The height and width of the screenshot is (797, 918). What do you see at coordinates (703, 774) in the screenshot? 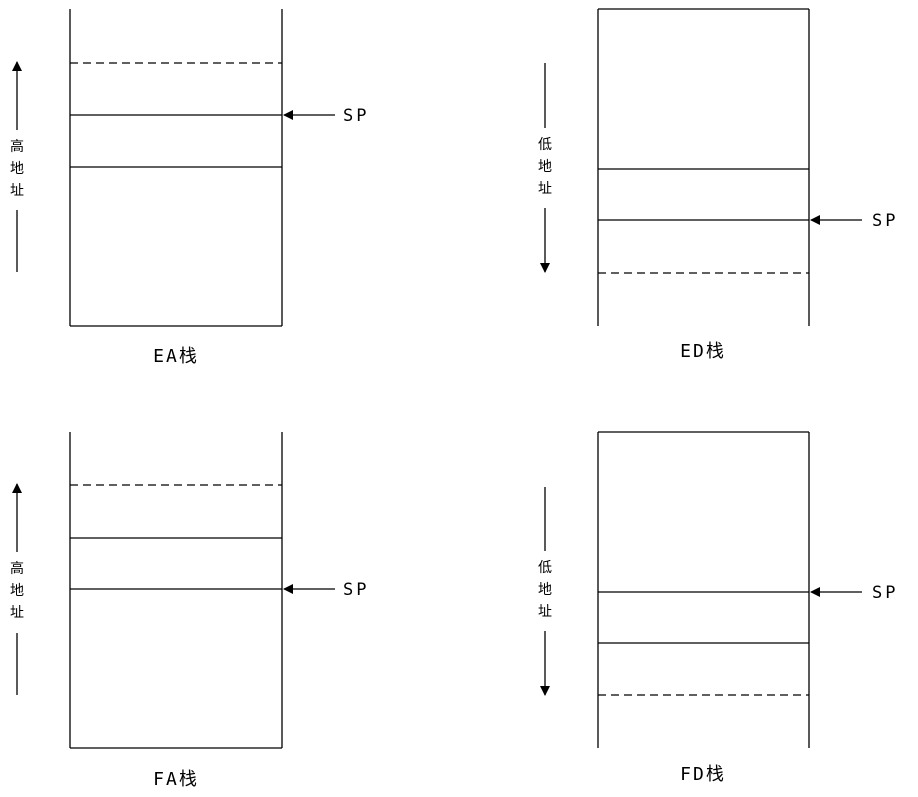
I see `stack-caption: FD栈` at bounding box center [703, 774].